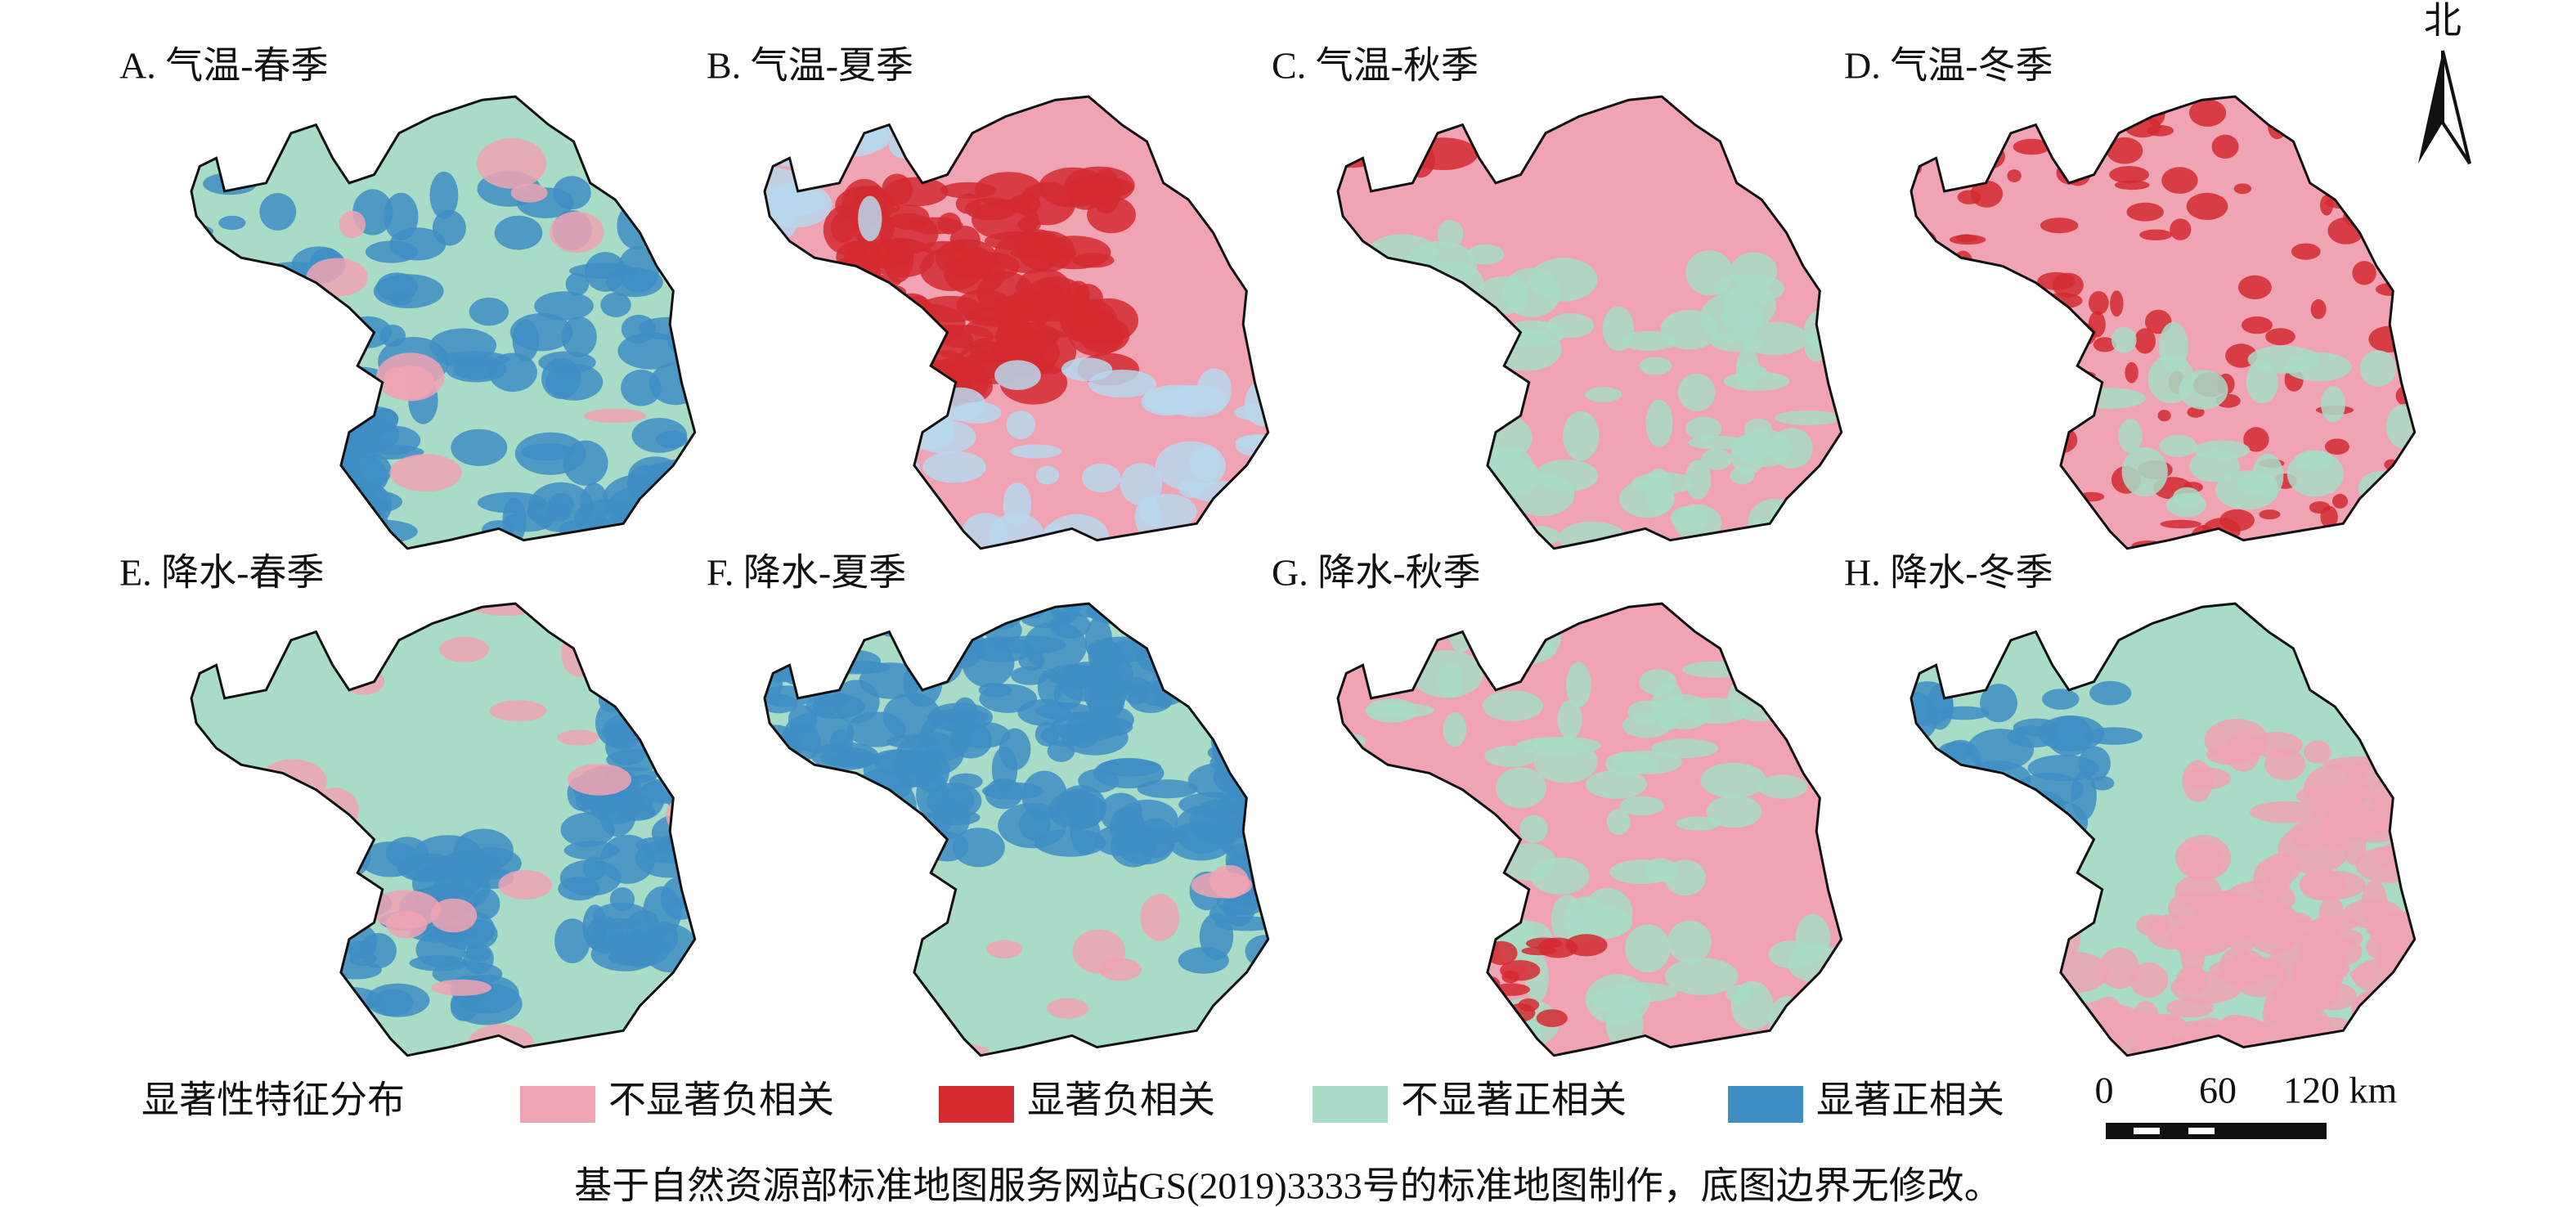 This screenshot has height=1207, width=2576. What do you see at coordinates (273, 1100) in the screenshot?
I see `legend-title: 显著性特征分布` at bounding box center [273, 1100].